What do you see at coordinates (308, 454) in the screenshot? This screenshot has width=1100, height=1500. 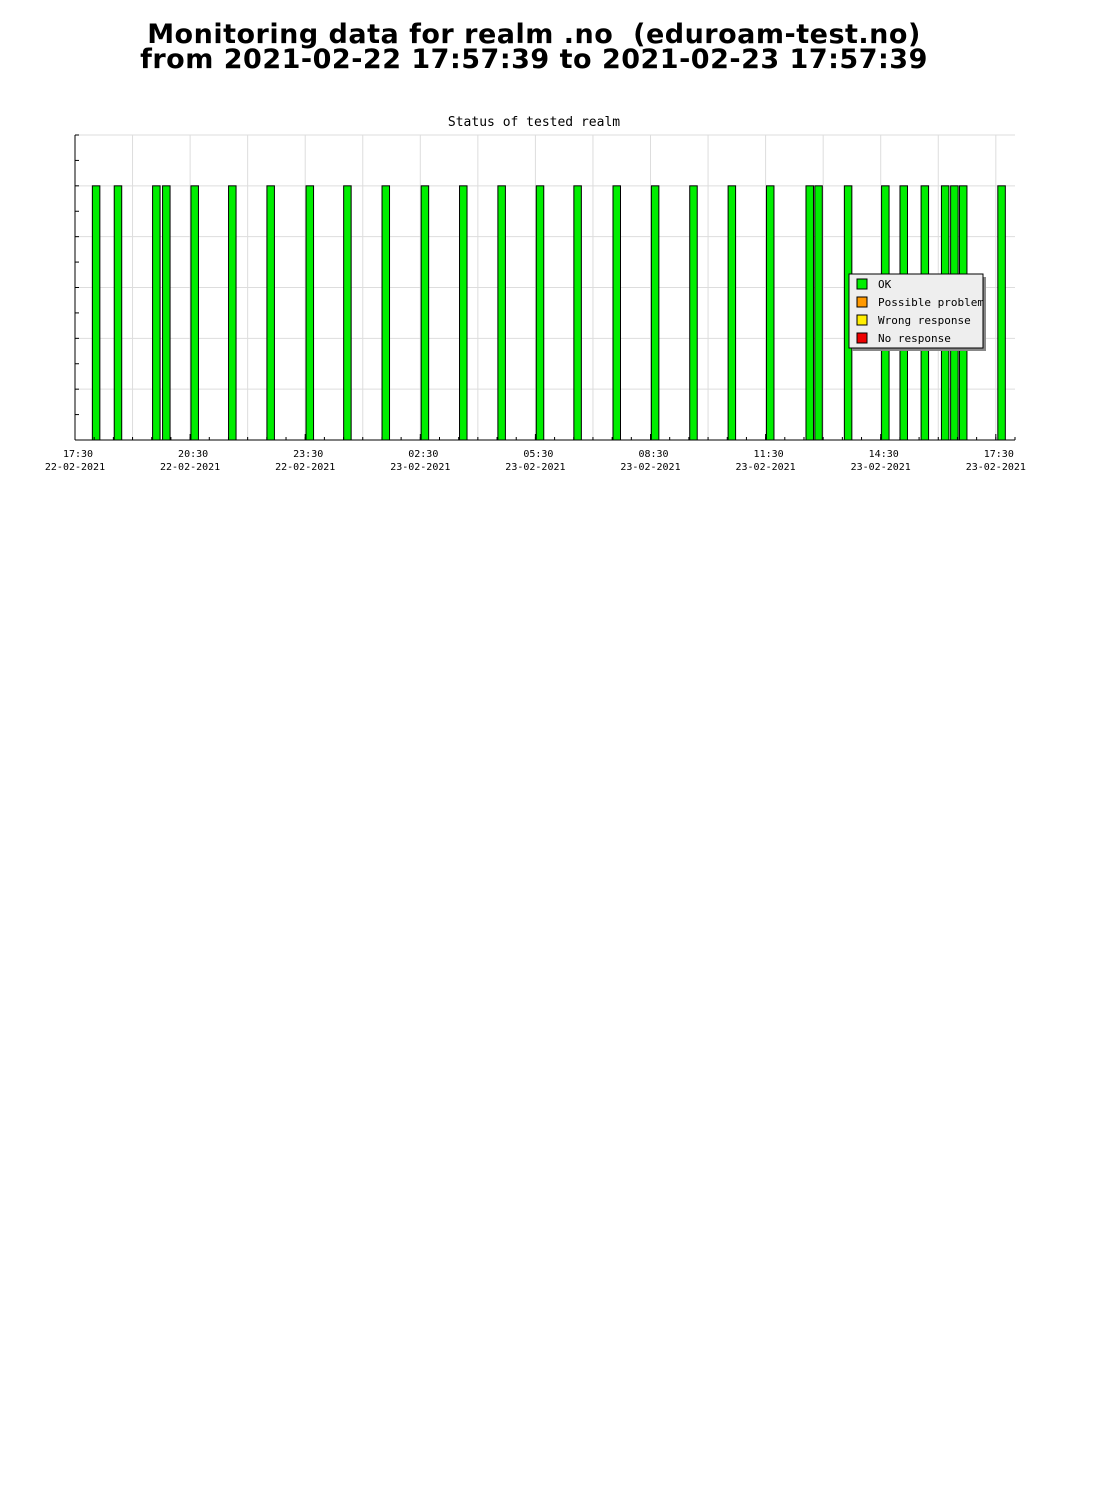 I see `x-tick-label-time: 23:30` at bounding box center [308, 454].